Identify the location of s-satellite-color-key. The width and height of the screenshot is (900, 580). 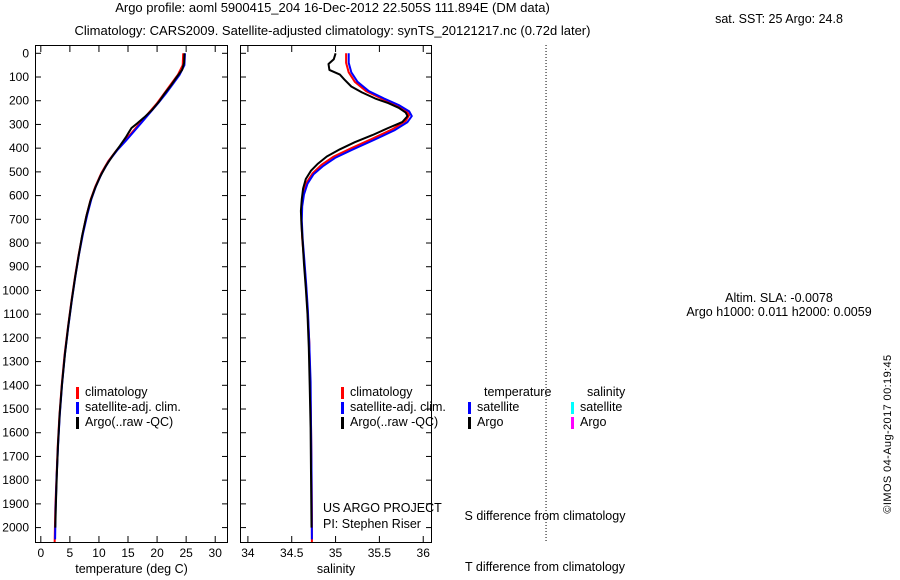
(572, 407).